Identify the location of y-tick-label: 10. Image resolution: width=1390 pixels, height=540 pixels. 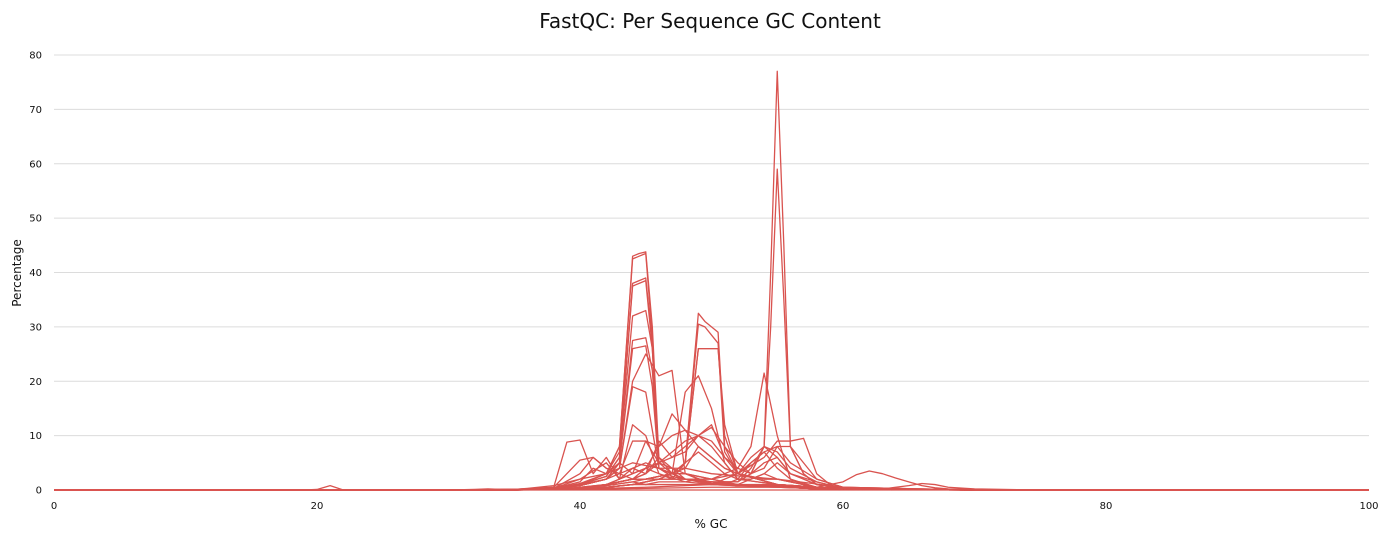
(35, 436).